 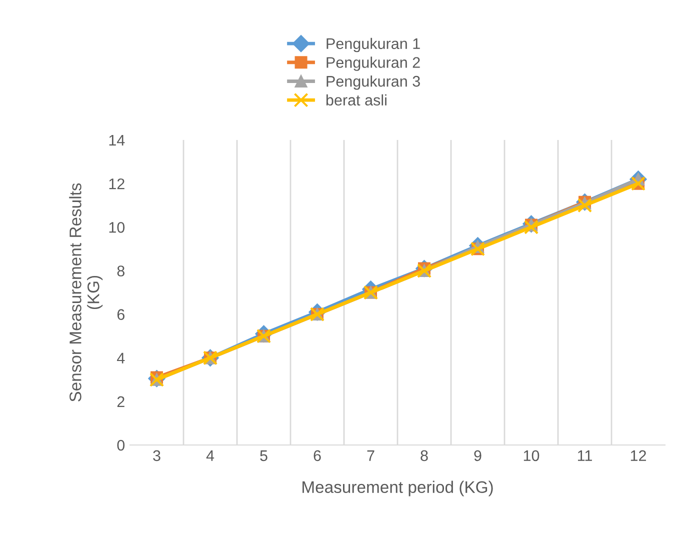 I want to click on x-tick-label: 11, so click(x=585, y=455).